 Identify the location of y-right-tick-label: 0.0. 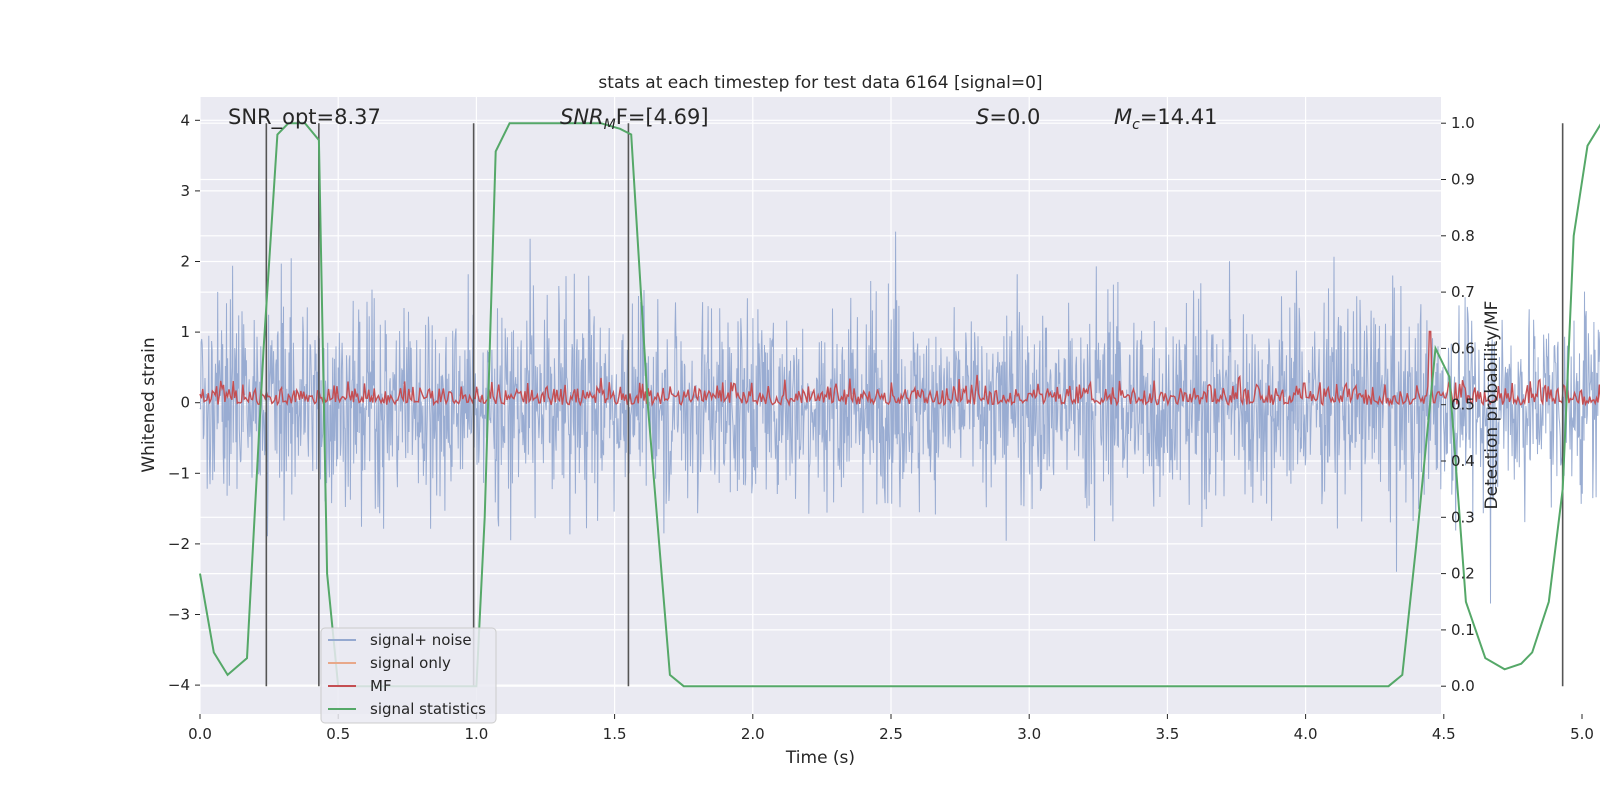
(1463, 686).